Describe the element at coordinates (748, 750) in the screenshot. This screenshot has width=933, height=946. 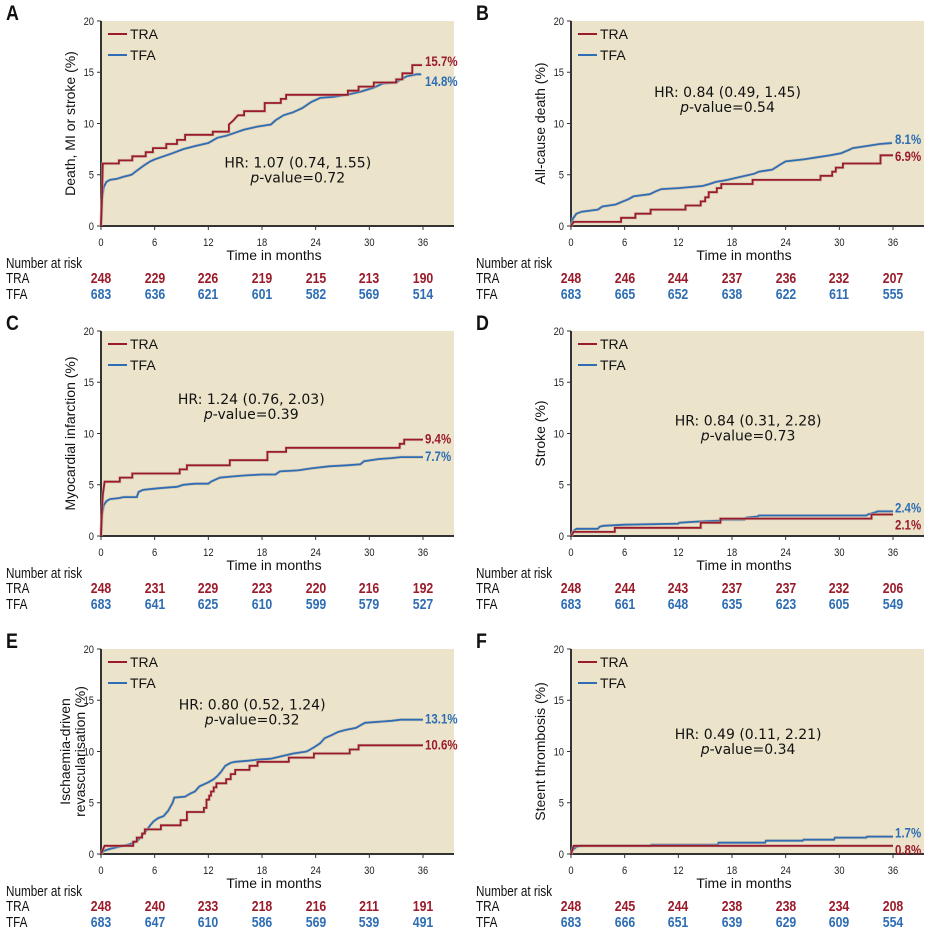
I see `p-value-label: p-value=0.34` at that location.